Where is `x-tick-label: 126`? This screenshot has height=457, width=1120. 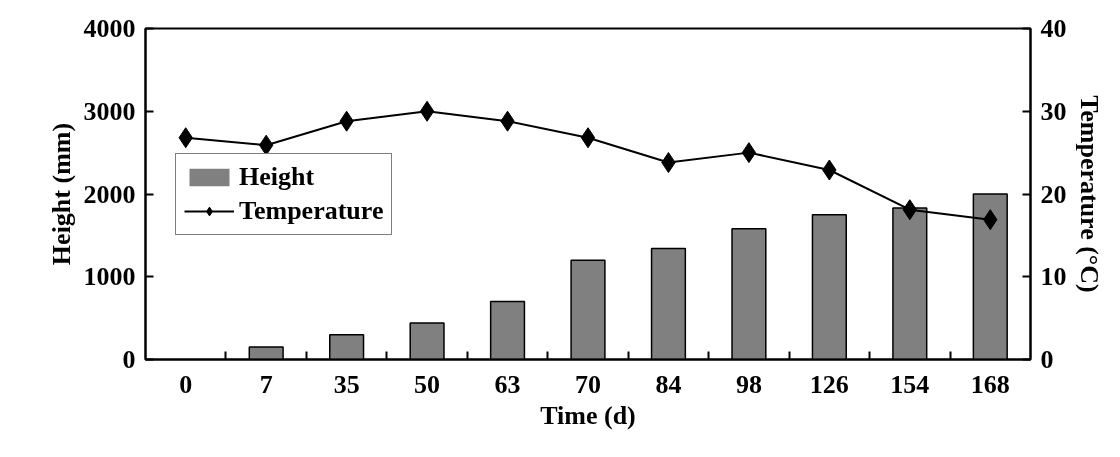
x-tick-label: 126 is located at coordinates (829, 384).